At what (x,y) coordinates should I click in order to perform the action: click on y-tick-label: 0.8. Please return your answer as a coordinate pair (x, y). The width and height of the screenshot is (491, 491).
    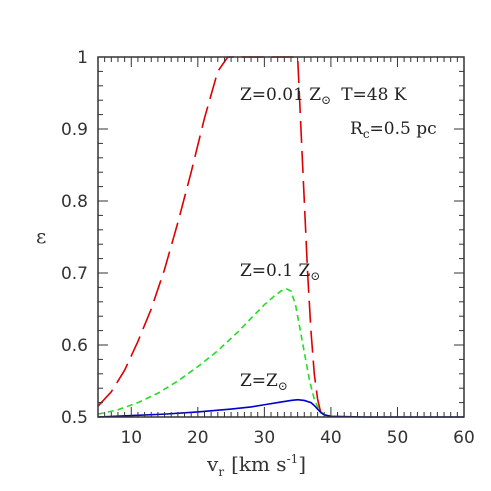
    Looking at the image, I should click on (74, 202).